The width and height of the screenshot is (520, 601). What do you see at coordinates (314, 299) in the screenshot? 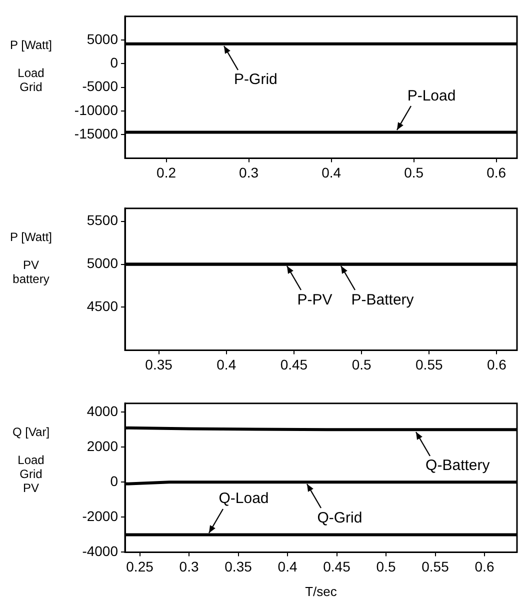
I see `annotation: P-PV` at bounding box center [314, 299].